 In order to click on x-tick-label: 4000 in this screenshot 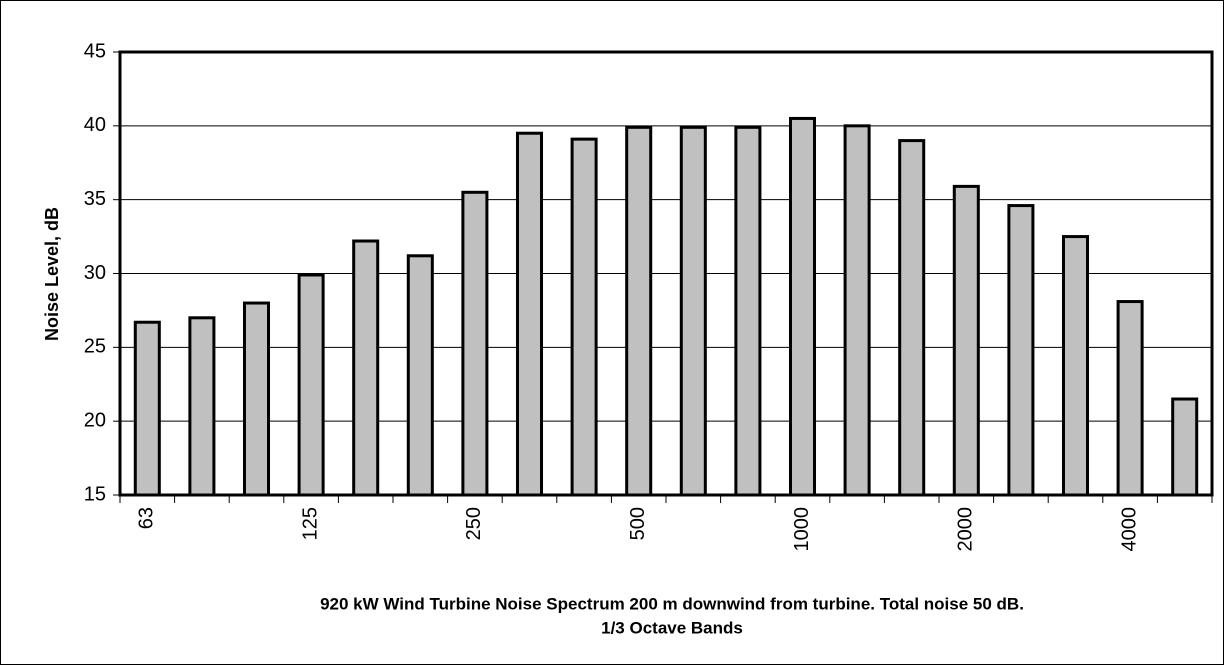, I will do `click(1129, 529)`.